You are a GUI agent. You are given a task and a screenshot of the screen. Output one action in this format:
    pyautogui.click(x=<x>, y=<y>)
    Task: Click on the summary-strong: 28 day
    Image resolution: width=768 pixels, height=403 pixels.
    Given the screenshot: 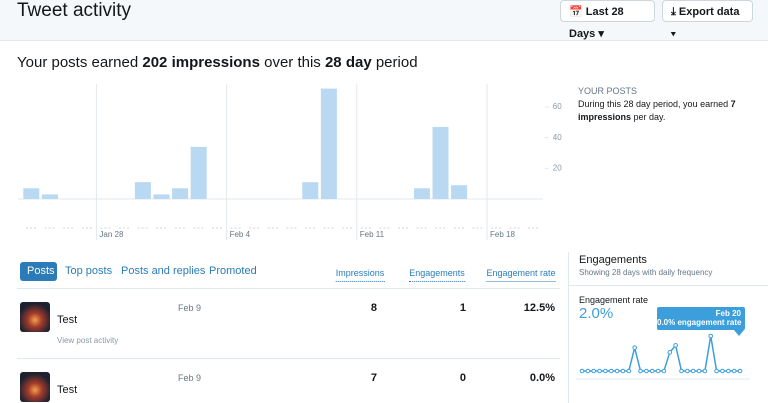 What is the action you would take?
    pyautogui.click(x=348, y=62)
    